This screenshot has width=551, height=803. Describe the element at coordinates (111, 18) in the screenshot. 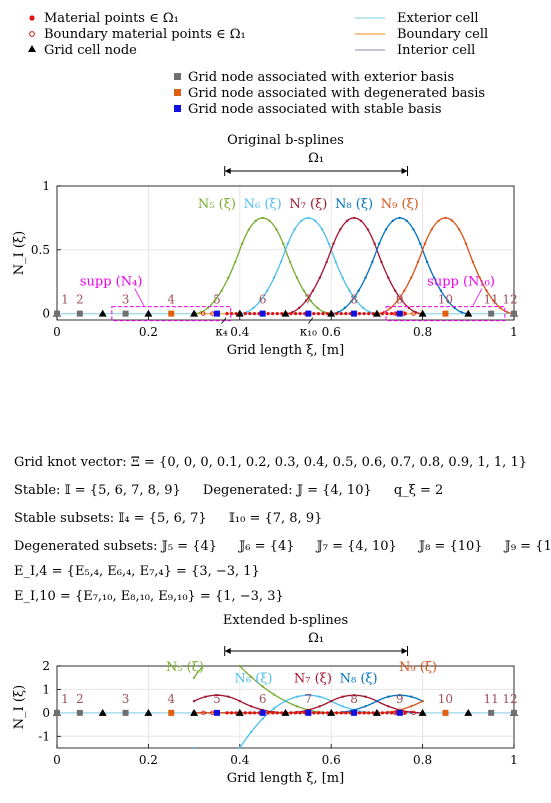

I see `legend-label-material: Material points ∈ Ω₁` at that location.